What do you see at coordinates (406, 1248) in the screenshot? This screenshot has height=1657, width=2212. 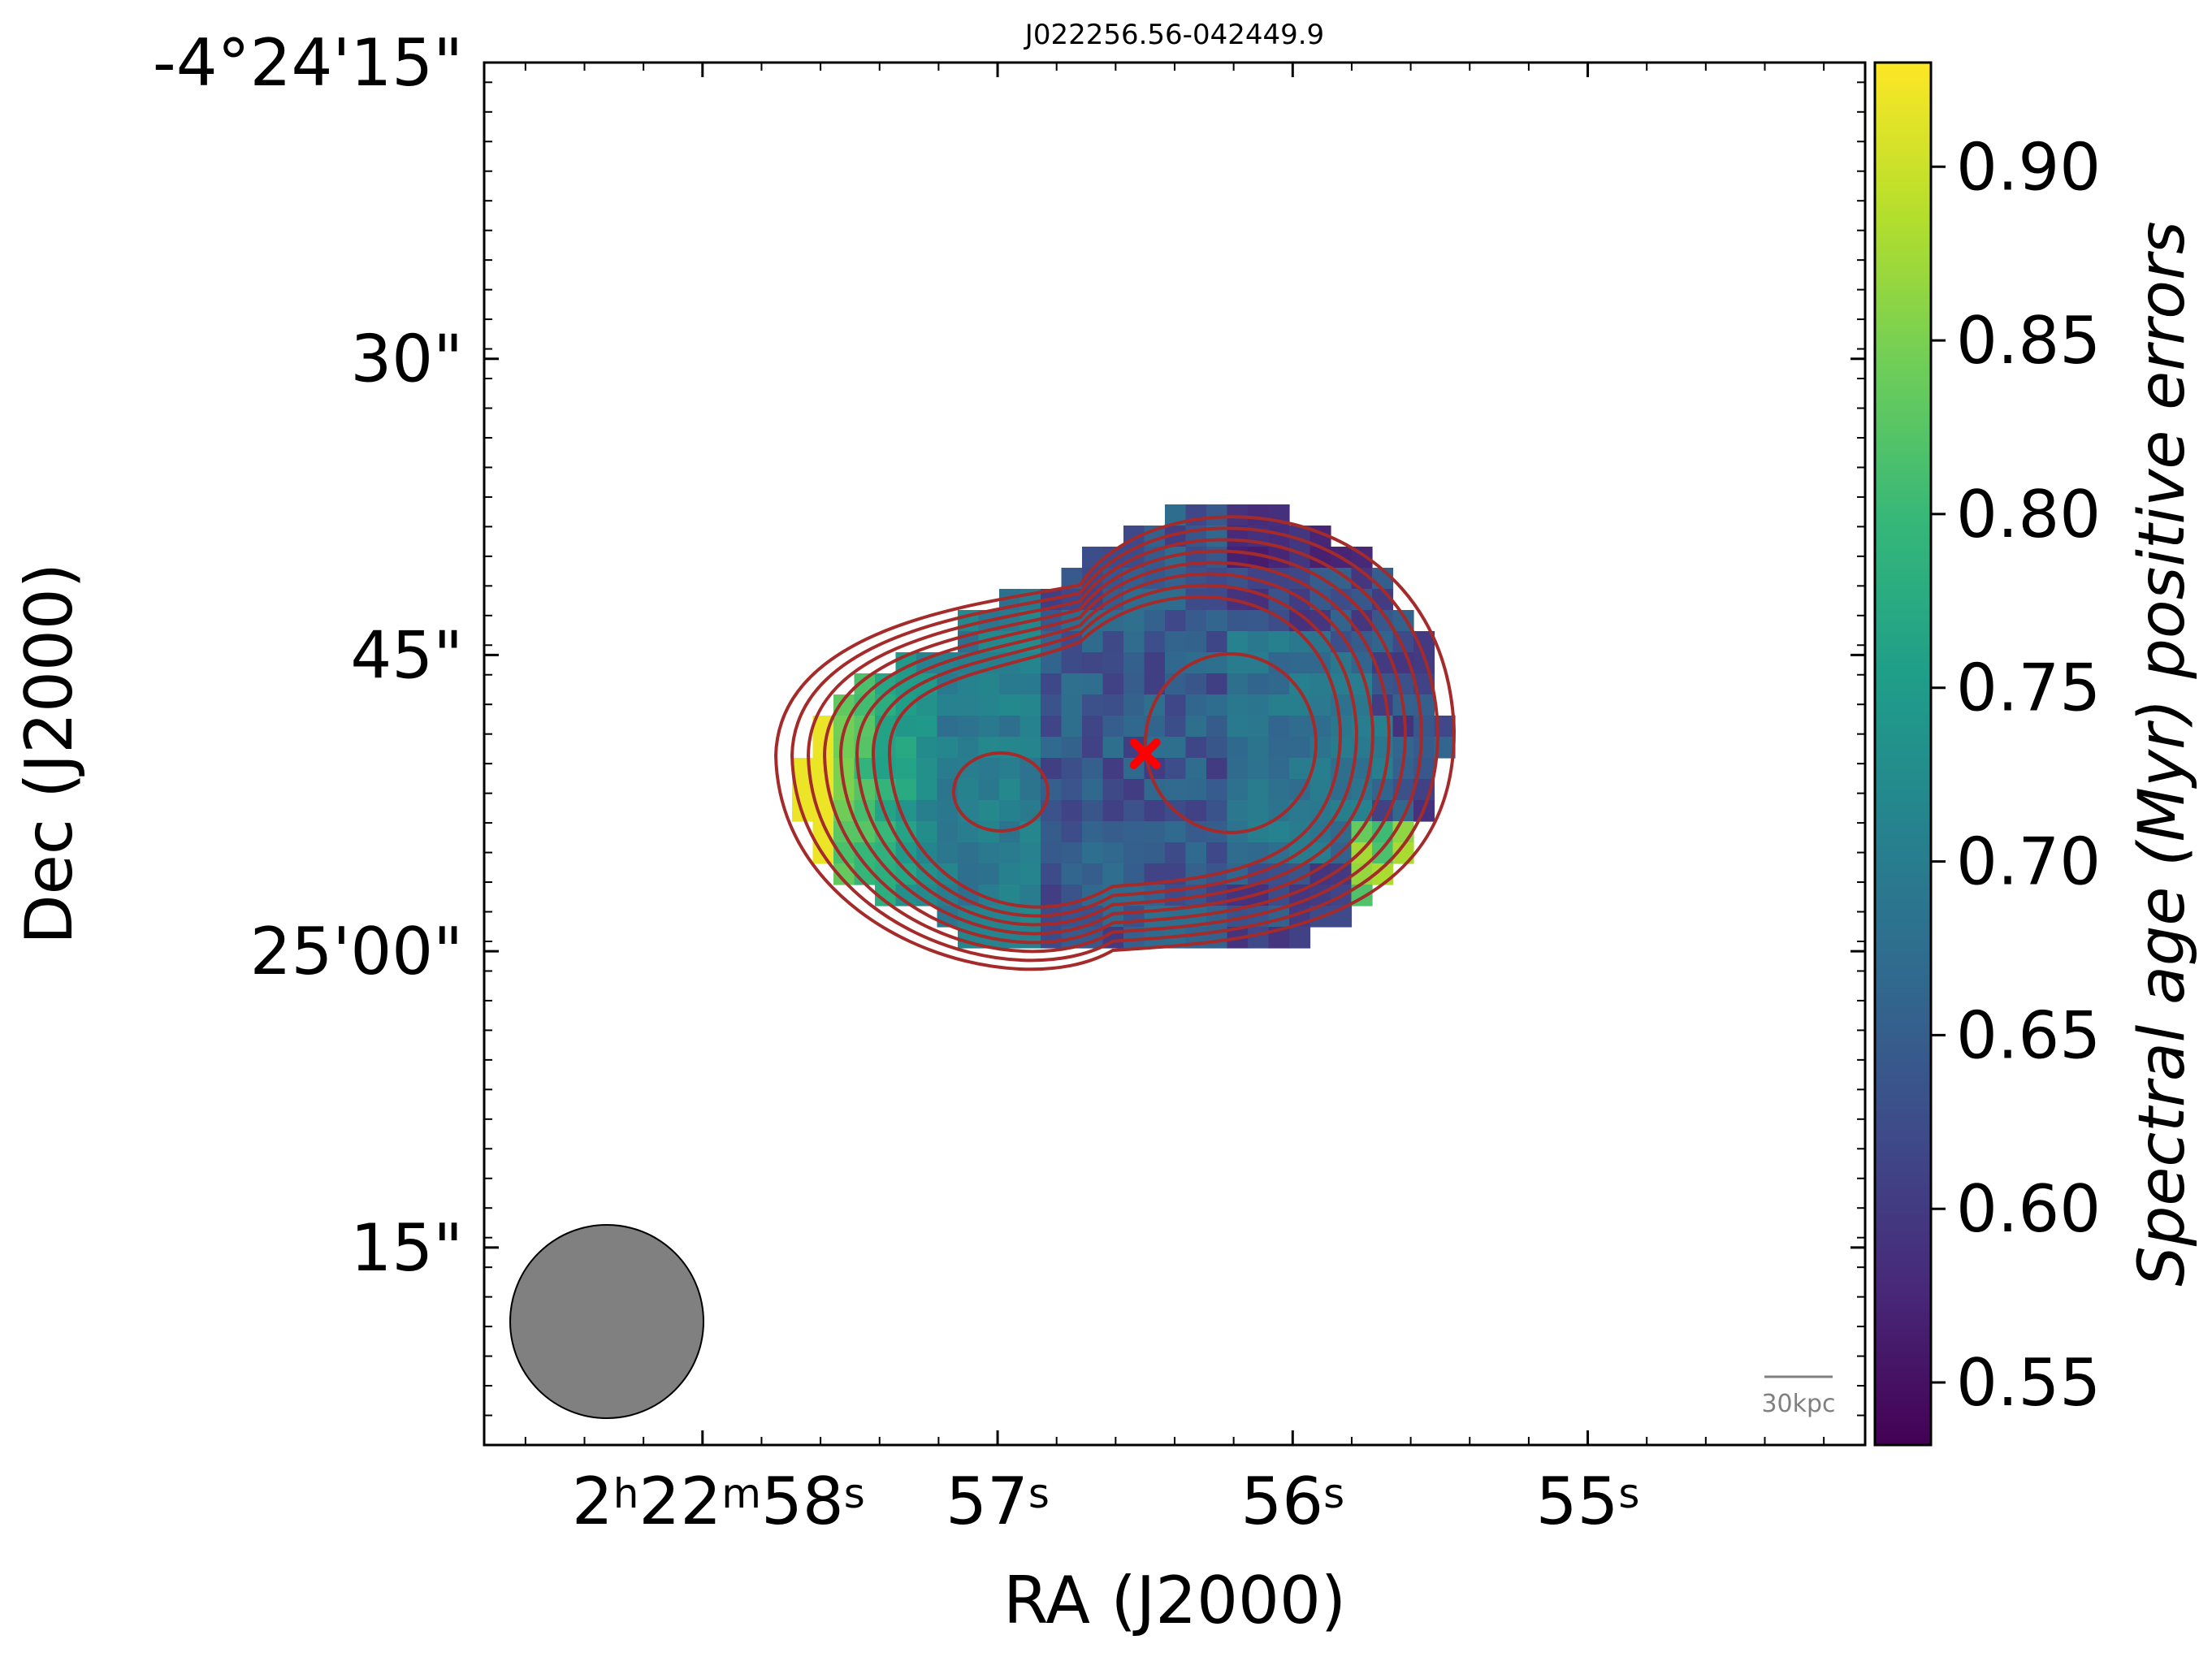 I see `y-tick-label: 15"` at bounding box center [406, 1248].